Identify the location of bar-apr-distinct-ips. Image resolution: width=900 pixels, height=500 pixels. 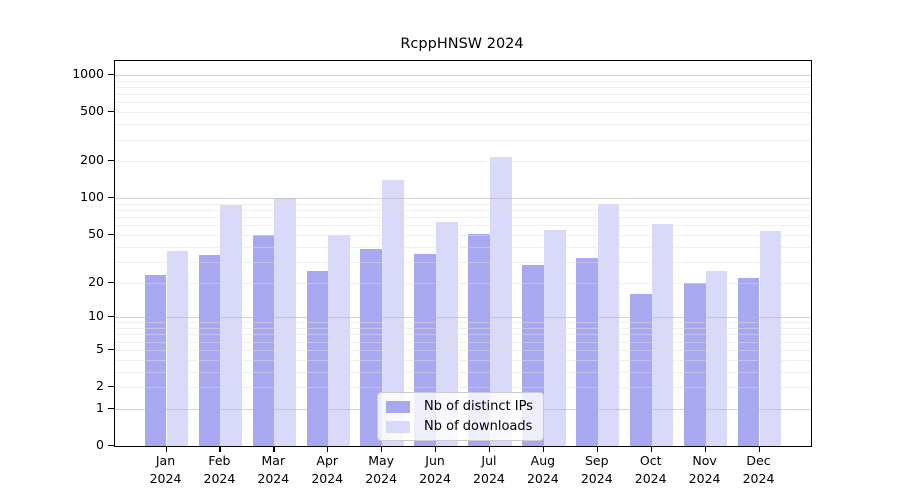
(317, 358).